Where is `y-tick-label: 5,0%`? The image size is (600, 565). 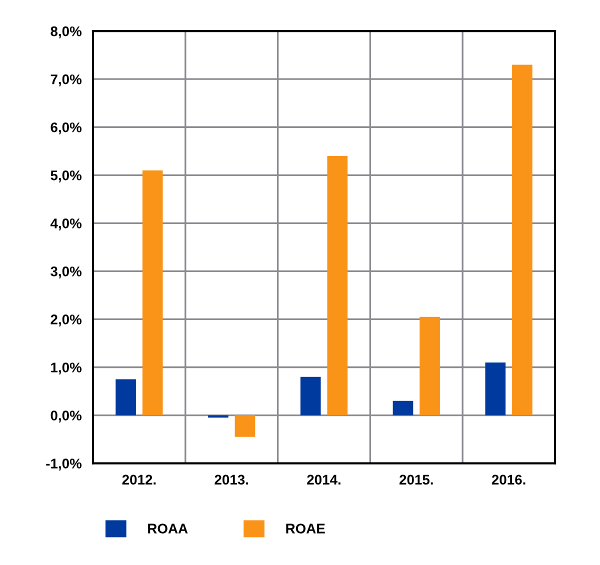
y-tick-label: 5,0% is located at coordinates (66, 176).